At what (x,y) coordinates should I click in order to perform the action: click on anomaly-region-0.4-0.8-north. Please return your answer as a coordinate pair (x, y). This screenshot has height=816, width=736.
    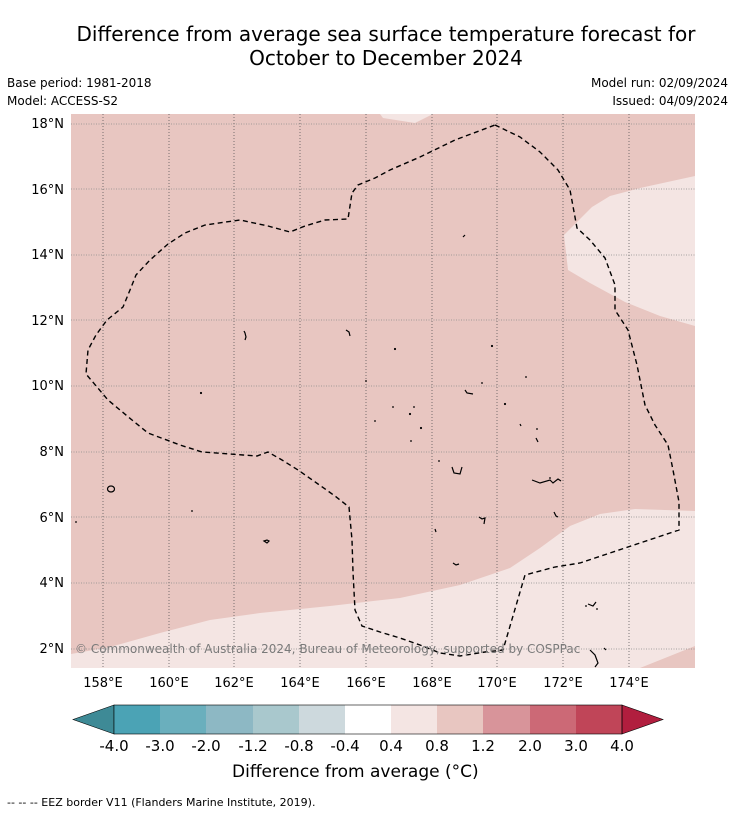
    Looking at the image, I should click on (406, 118).